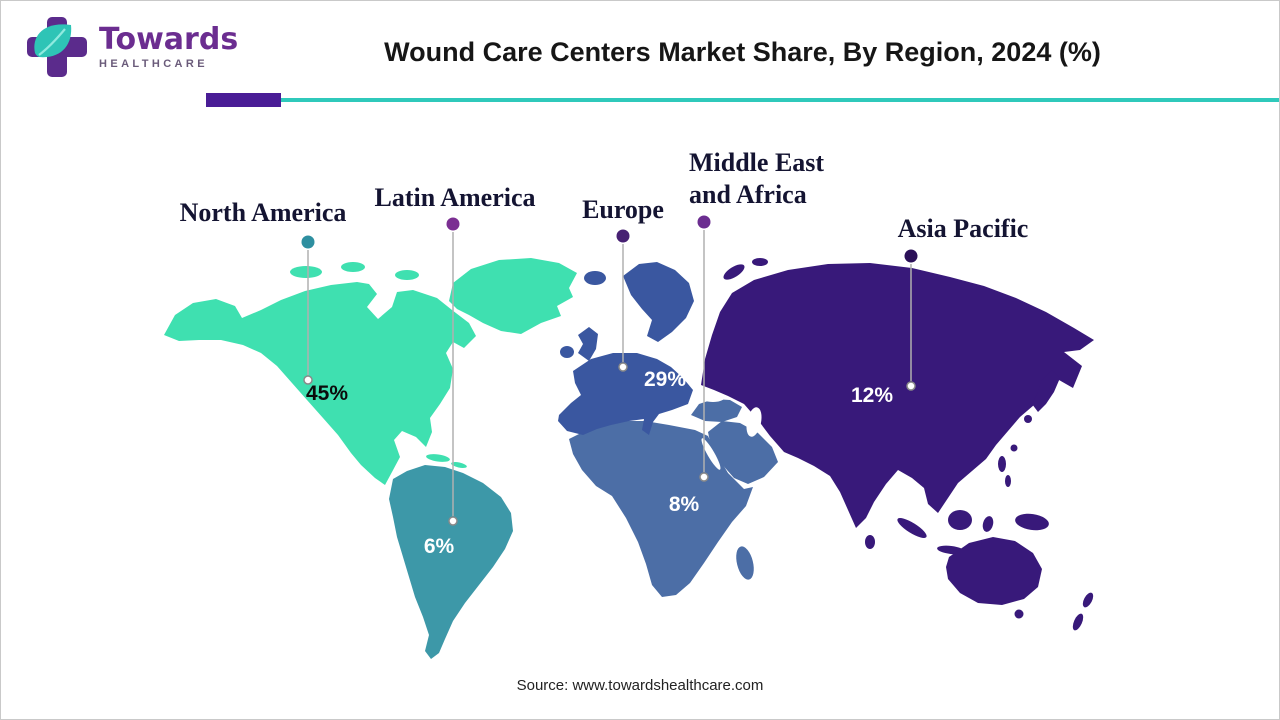 The image size is (1280, 720). What do you see at coordinates (263, 212) in the screenshot?
I see `region-label-north-america: North America` at bounding box center [263, 212].